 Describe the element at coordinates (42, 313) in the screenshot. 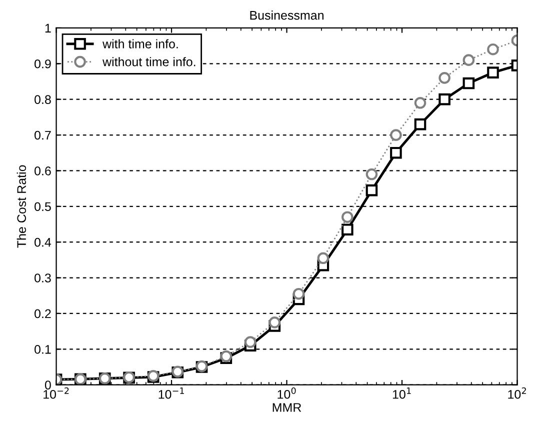

I see `y-tick-label: 0.2` at that location.